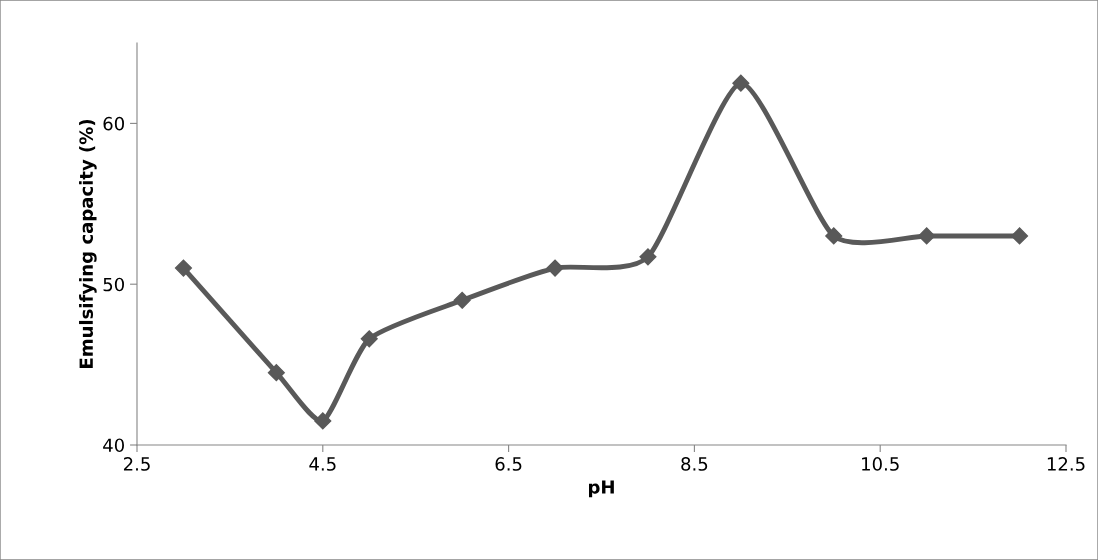  I want to click on x-tick-label: 12.5, so click(1066, 464).